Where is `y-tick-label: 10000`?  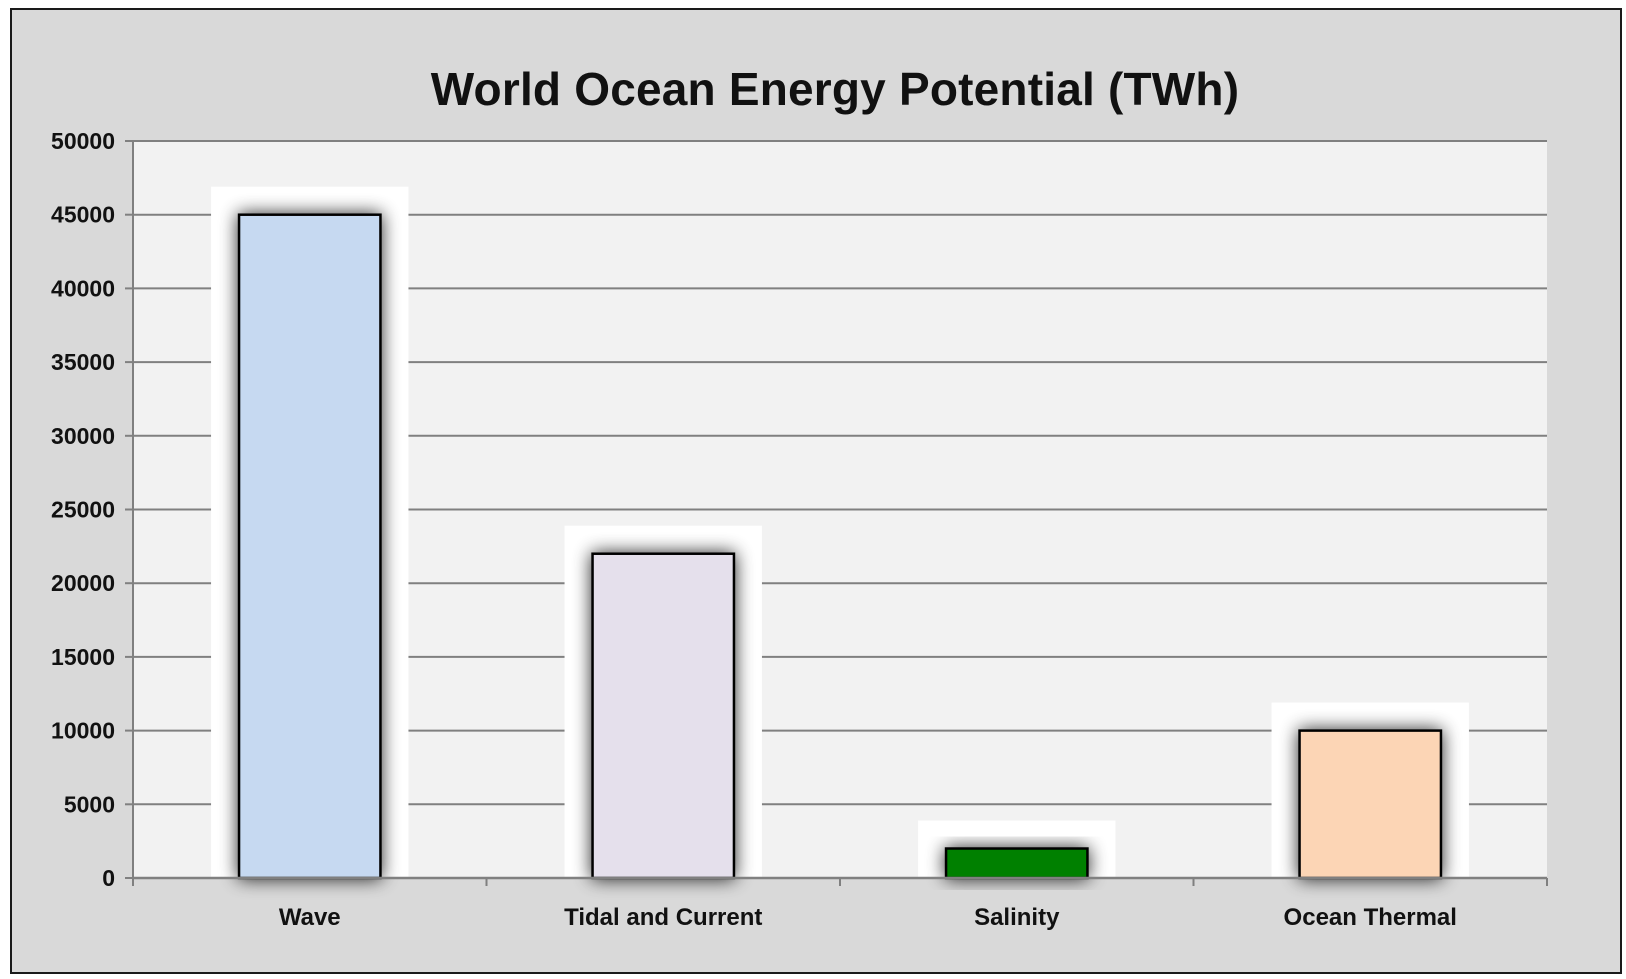 y-tick-label: 10000 is located at coordinates (83, 731).